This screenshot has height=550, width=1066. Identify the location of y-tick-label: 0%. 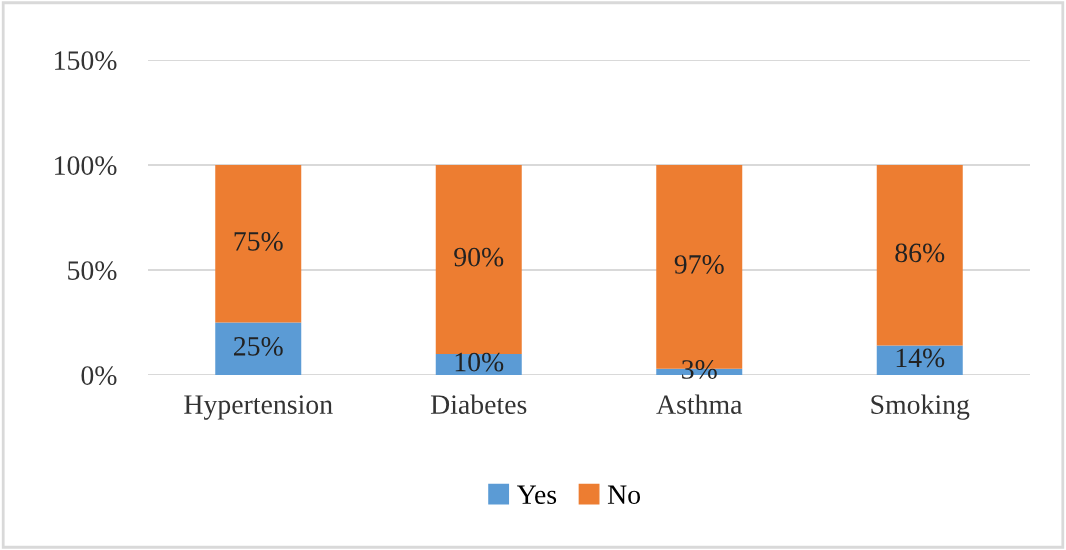
(99, 375).